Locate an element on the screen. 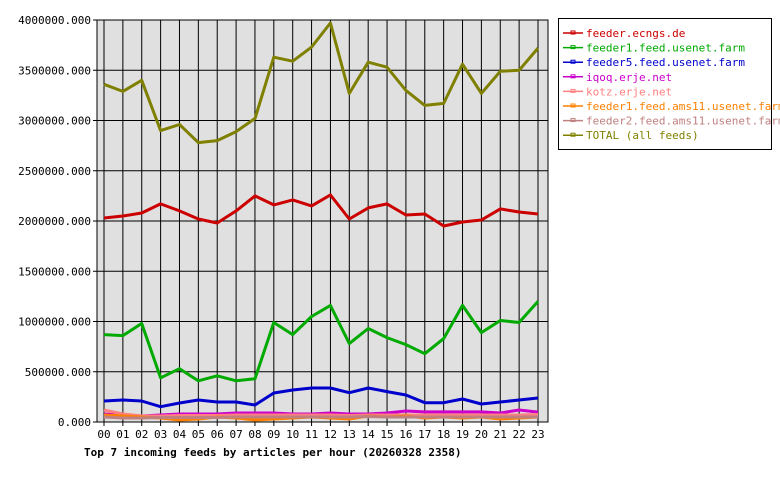  legend-entry: feeder1.feed.usenet.farm is located at coordinates (665, 48).